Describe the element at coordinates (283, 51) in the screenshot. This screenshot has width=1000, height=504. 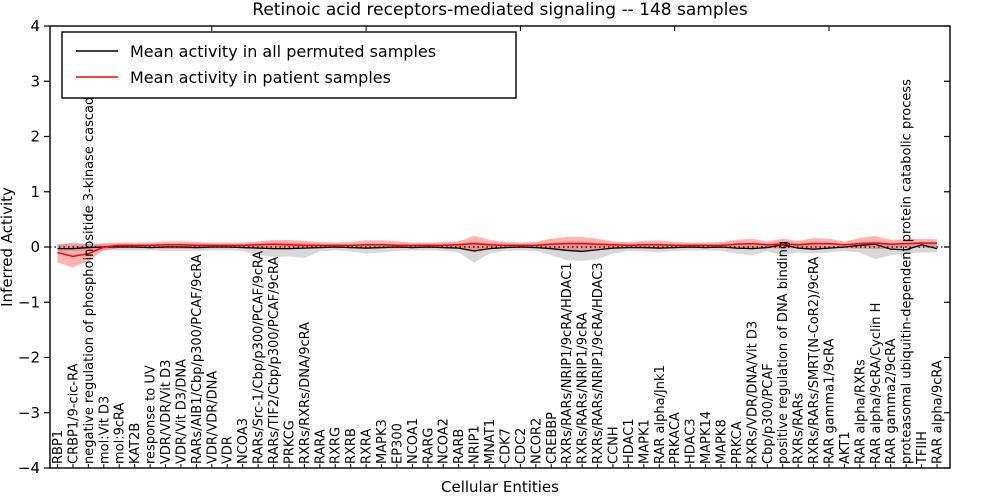
I see `legend-label-permuted: Mean activity in all permuted samples` at that location.